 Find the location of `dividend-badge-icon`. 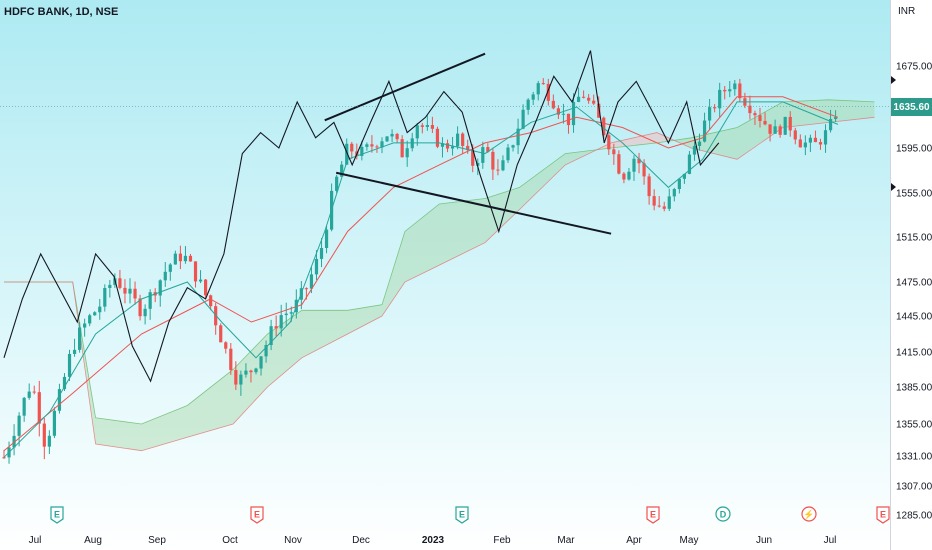

dividend-badge-icon is located at coordinates (723, 514).